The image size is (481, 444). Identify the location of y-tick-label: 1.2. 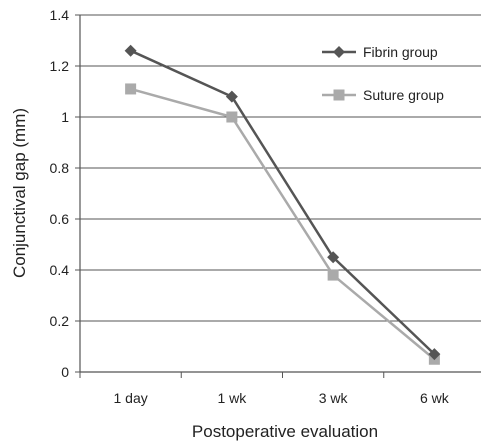
(60, 66).